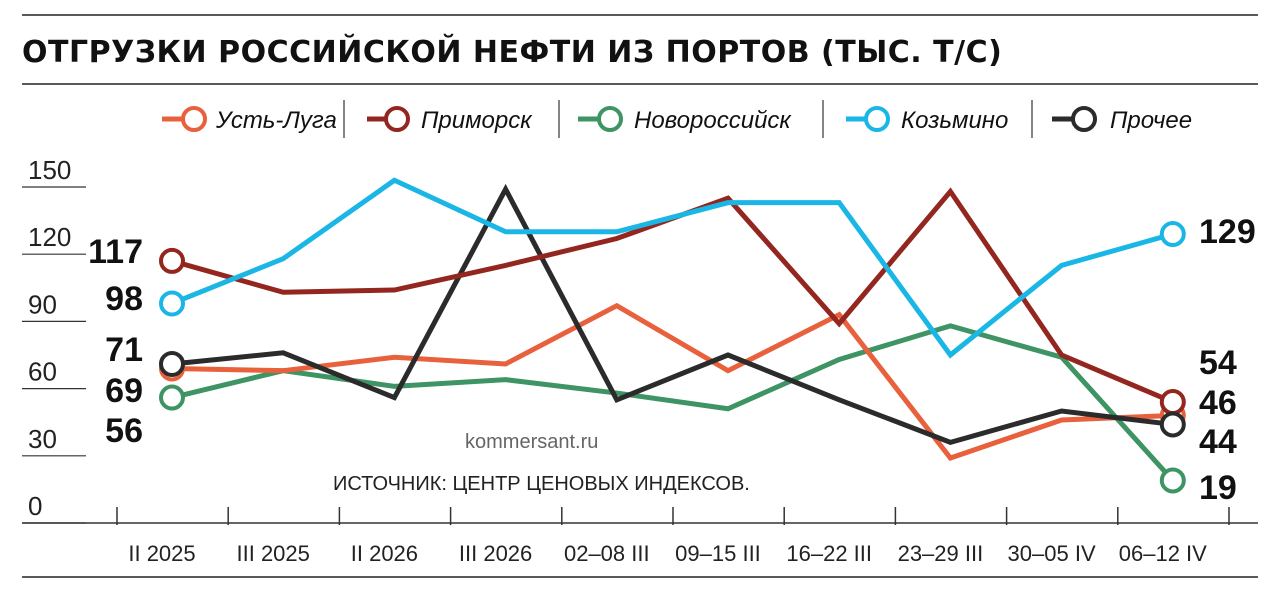 The width and height of the screenshot is (1280, 592). I want to click on x-tick-label: 09–15 III, so click(718, 553).